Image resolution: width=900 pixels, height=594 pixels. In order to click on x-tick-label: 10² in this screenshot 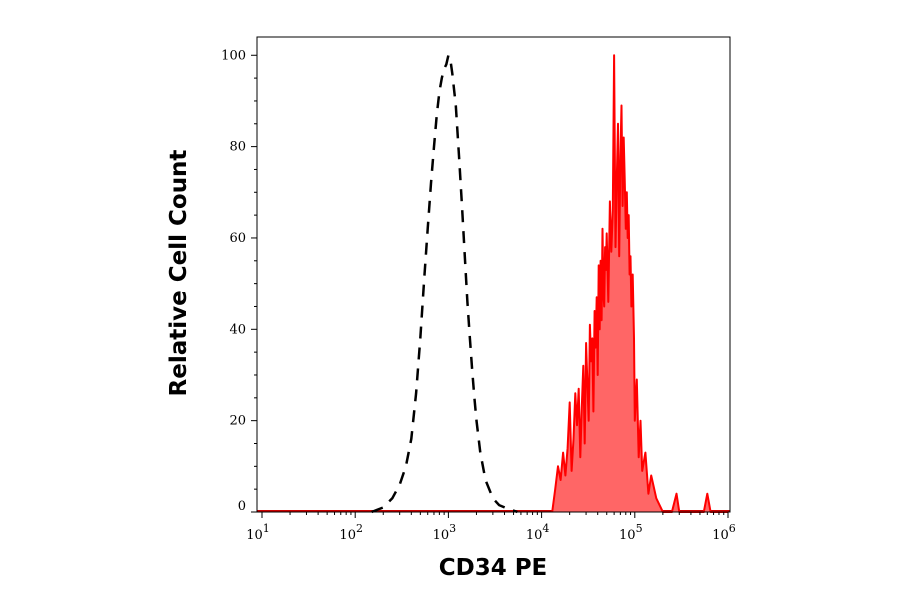, I will do `click(351, 532)`.